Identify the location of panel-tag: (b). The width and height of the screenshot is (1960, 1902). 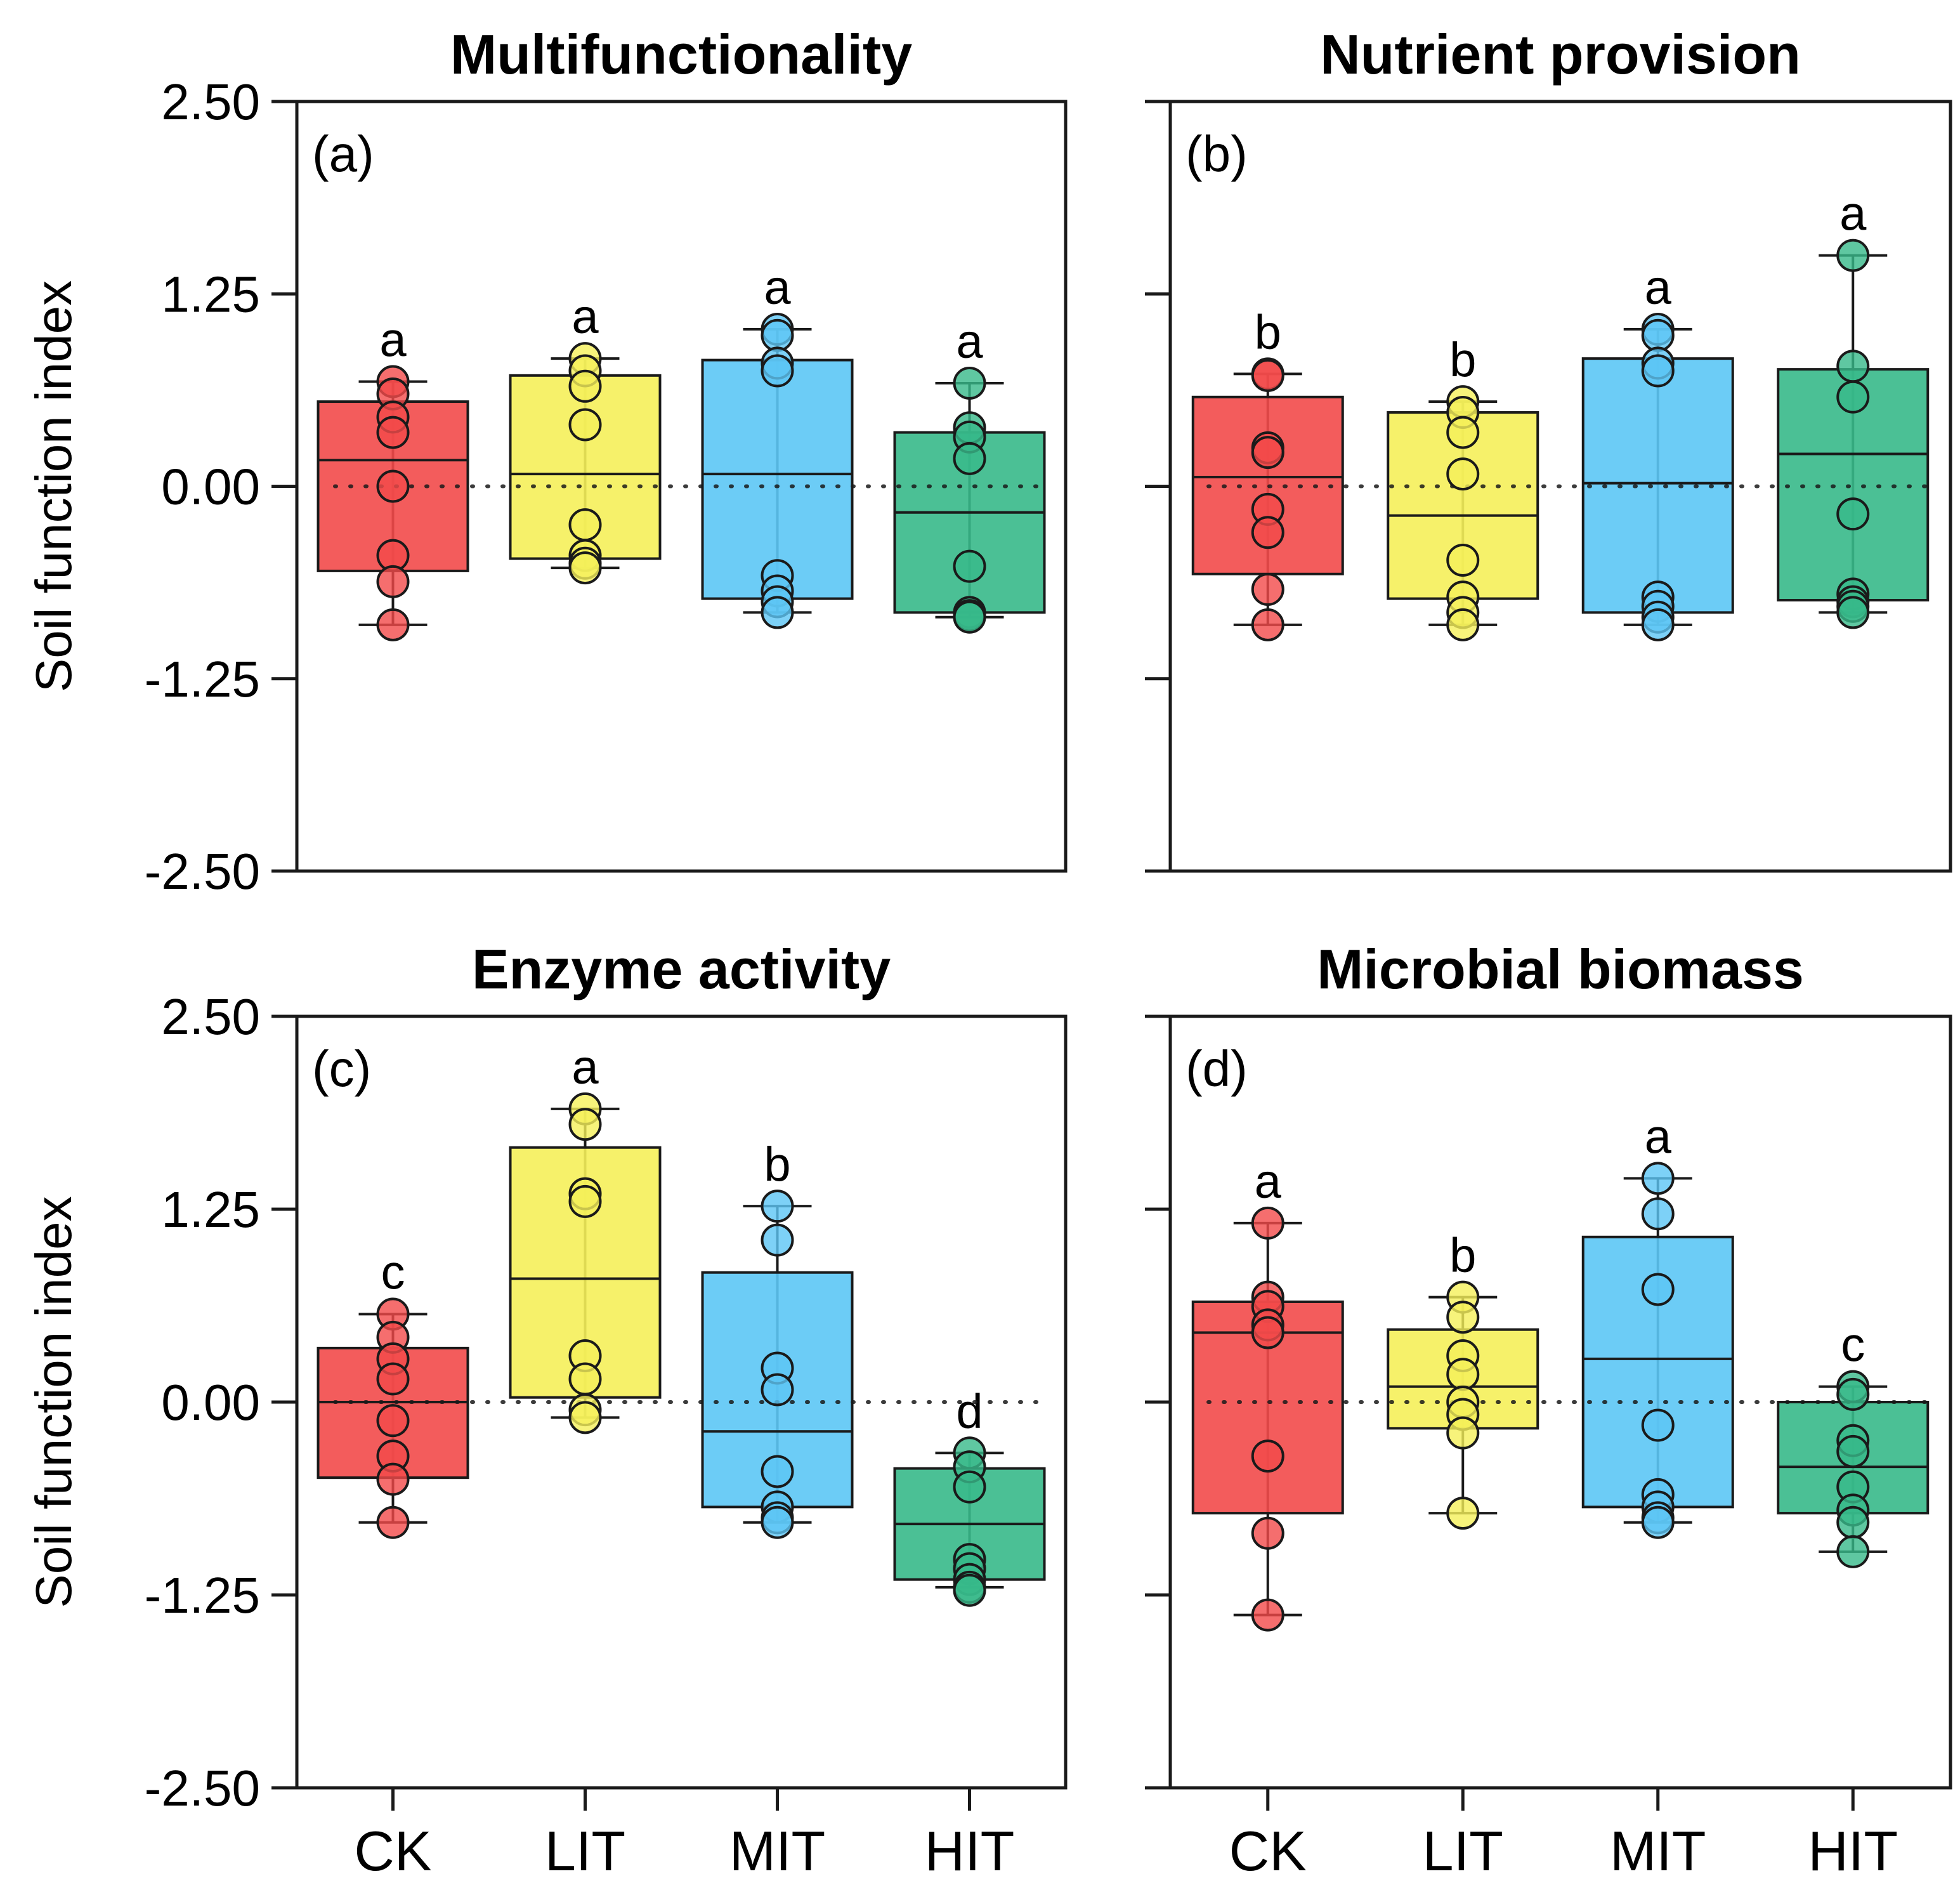
(1217, 154).